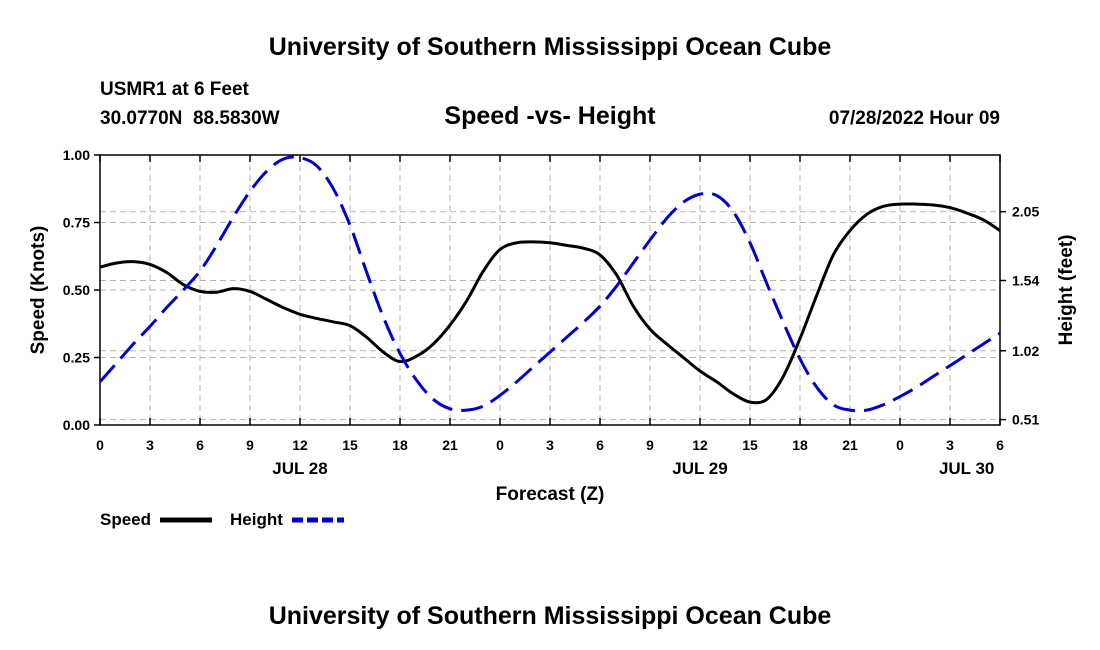  I want to click on y-axis-label: Speed (Knots), so click(38, 290).